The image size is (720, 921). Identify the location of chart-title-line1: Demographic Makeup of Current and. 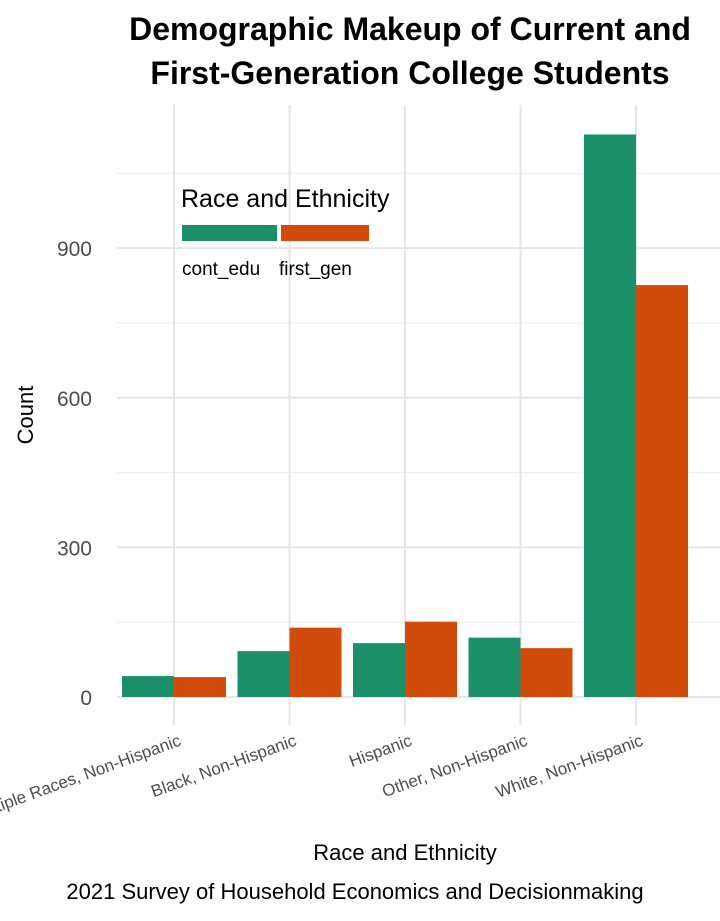
(410, 29).